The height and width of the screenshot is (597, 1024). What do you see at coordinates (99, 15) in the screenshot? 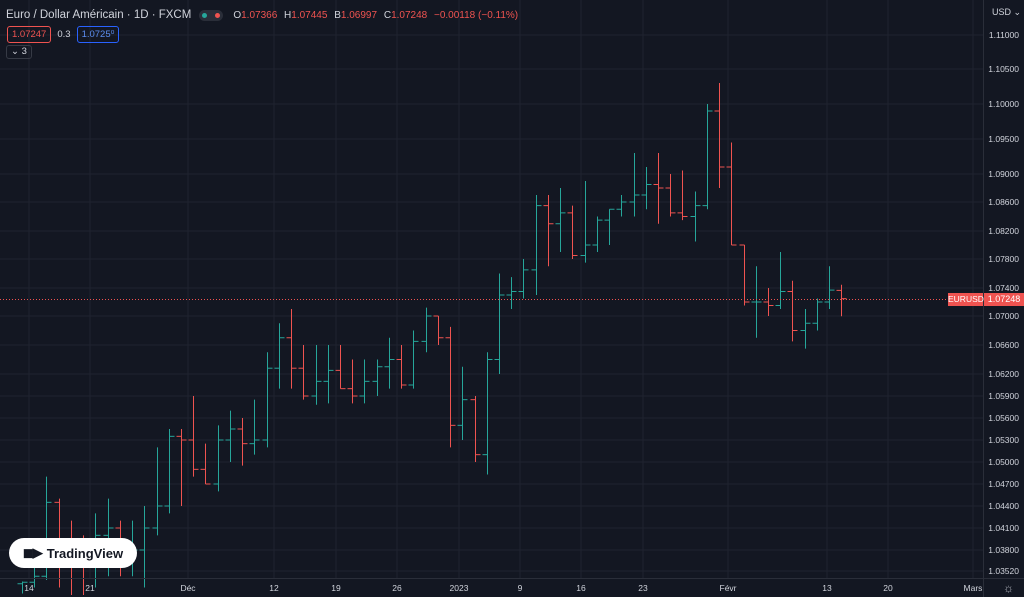
I see `symbol-title: Euro / Dollar Américain · 1D · FXCM` at bounding box center [99, 15].